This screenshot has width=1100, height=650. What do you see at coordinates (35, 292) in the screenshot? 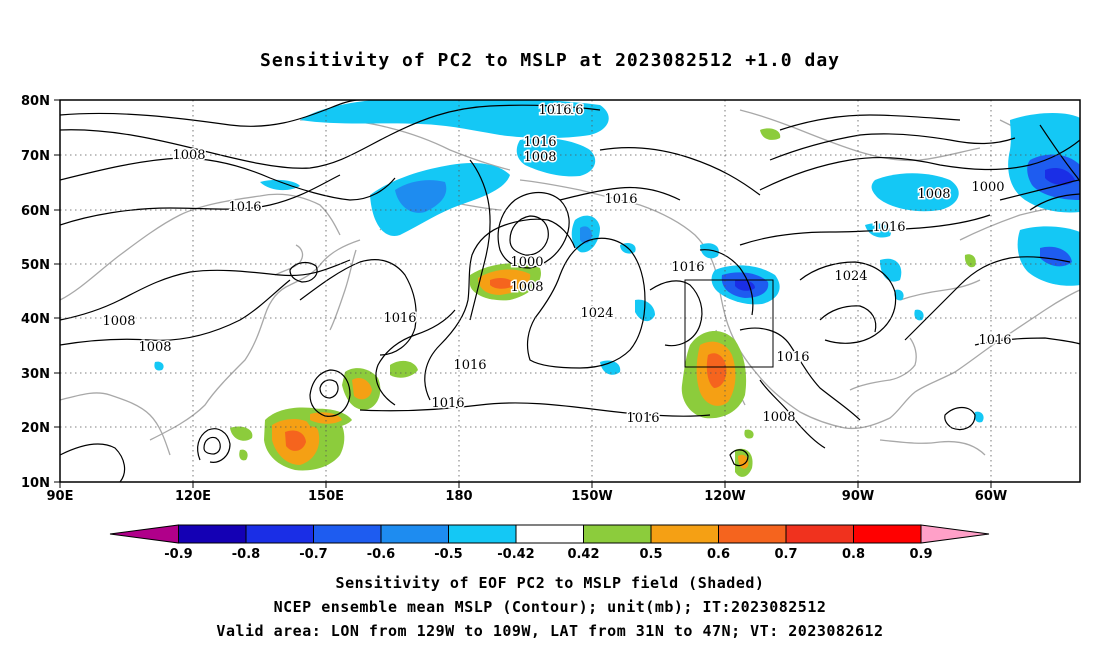
I see `lat-axis-labels: 80N 70N 60N 50N 40N 30N 20N 10N` at bounding box center [35, 292].